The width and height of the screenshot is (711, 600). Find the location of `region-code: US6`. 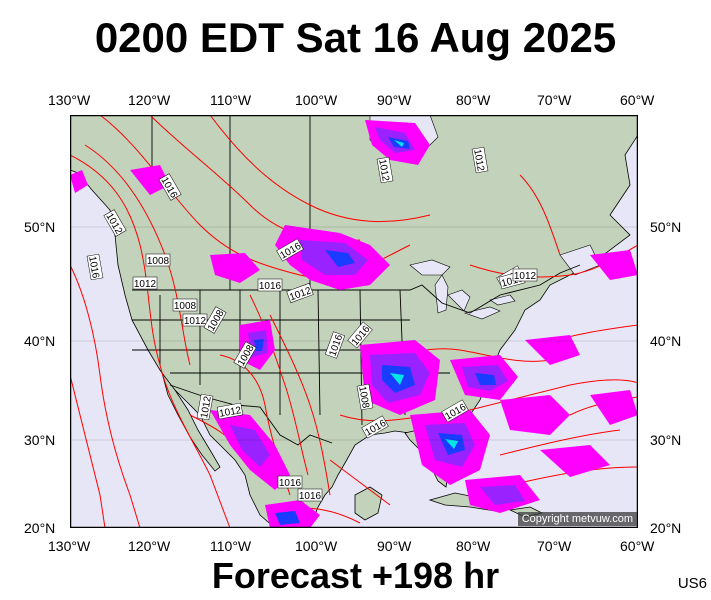

region-code: US6 is located at coordinates (692, 583).